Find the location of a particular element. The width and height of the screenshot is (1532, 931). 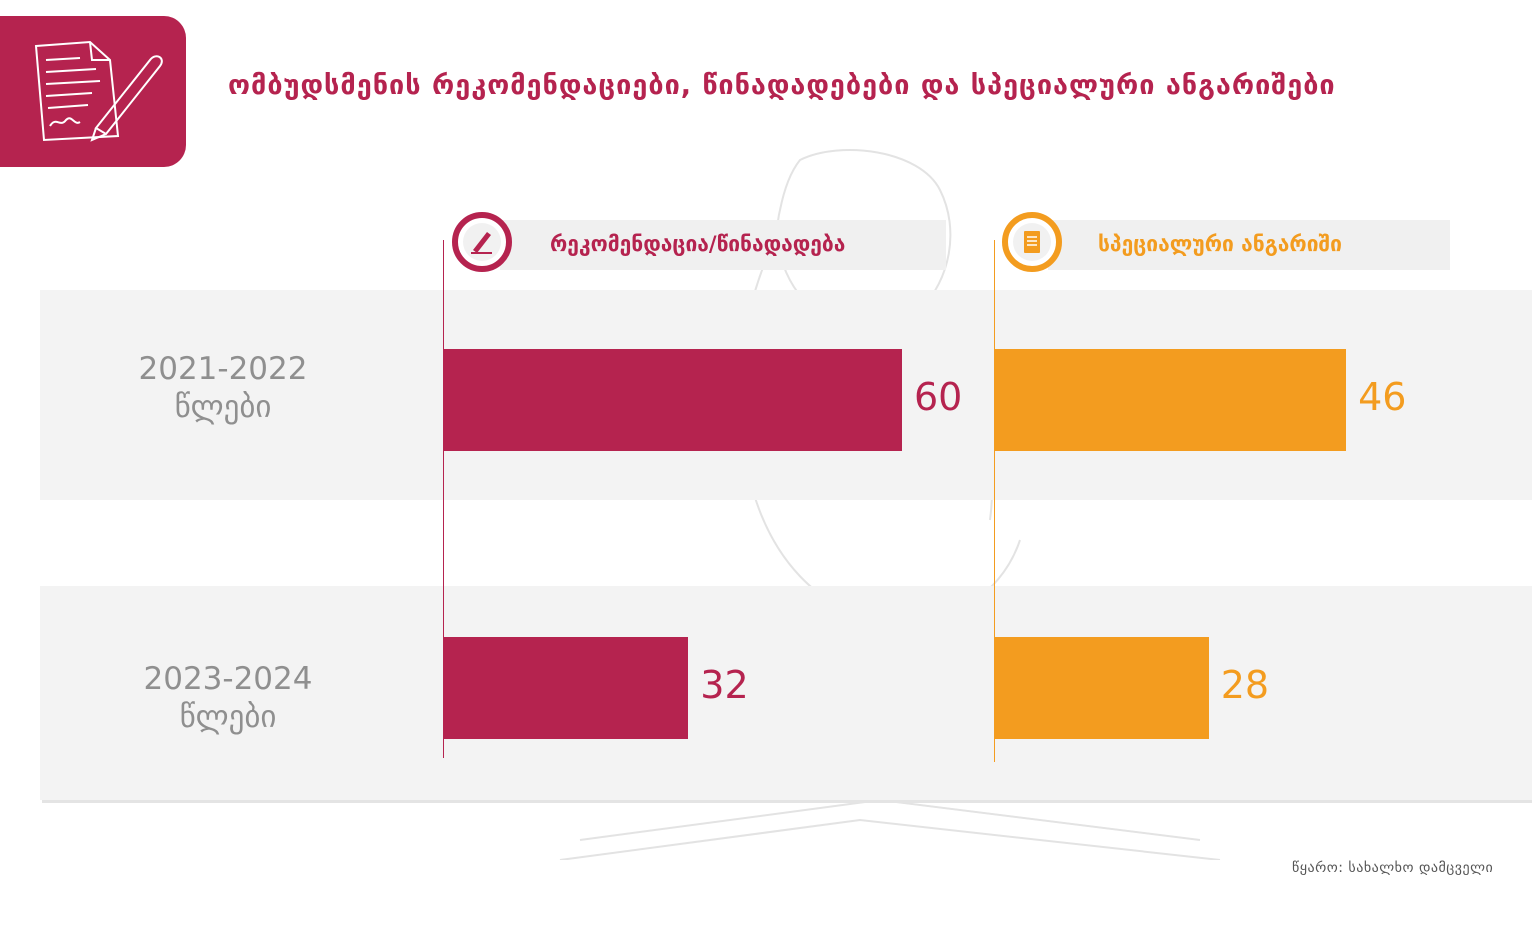

legend-icon-recommendation is located at coordinates (482, 242).